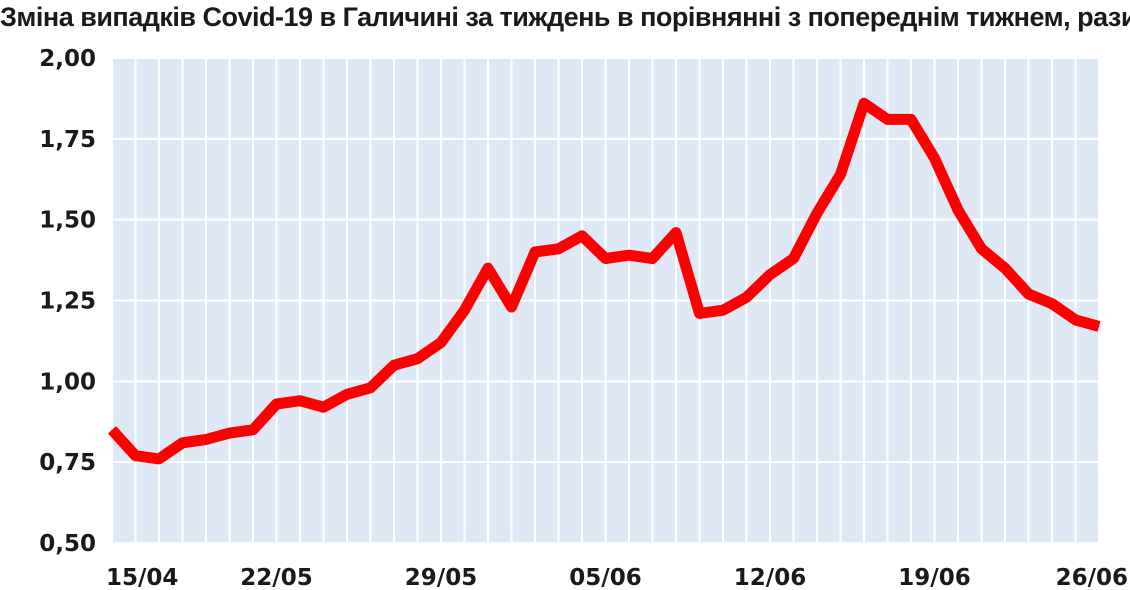  I want to click on y-tick-label: 1,00, so click(67, 382).